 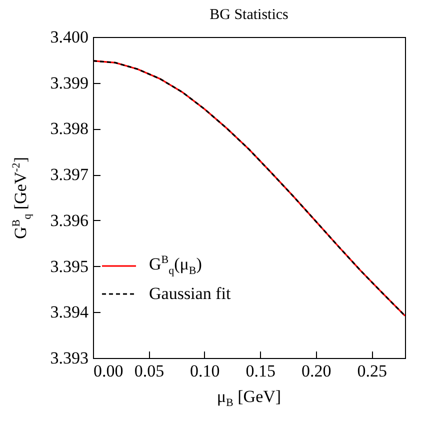 I want to click on chart-title: BG Statistics, so click(x=249, y=15).